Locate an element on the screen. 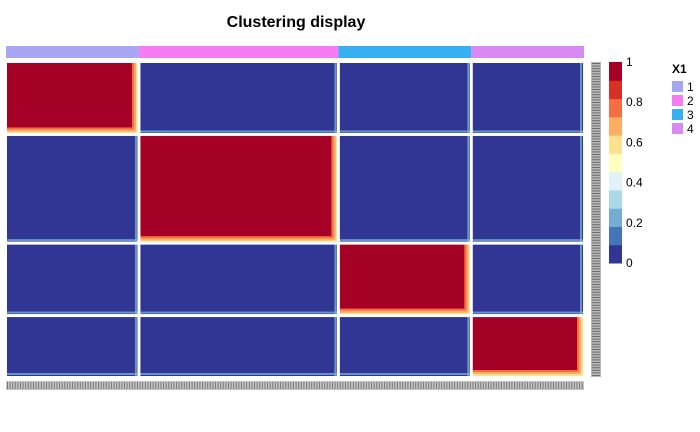 Image resolution: width=700 pixels, height=432 pixels. colorbar-tick-label: 0.8 is located at coordinates (634, 102).